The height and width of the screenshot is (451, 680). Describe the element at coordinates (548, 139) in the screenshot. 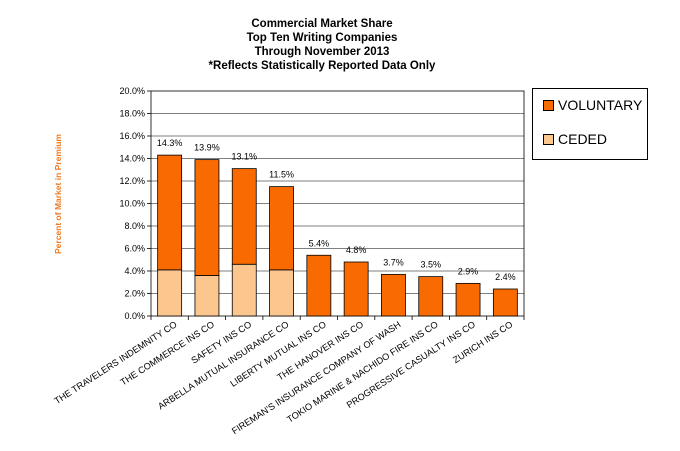

I see `legend-swatch-ceded` at that location.